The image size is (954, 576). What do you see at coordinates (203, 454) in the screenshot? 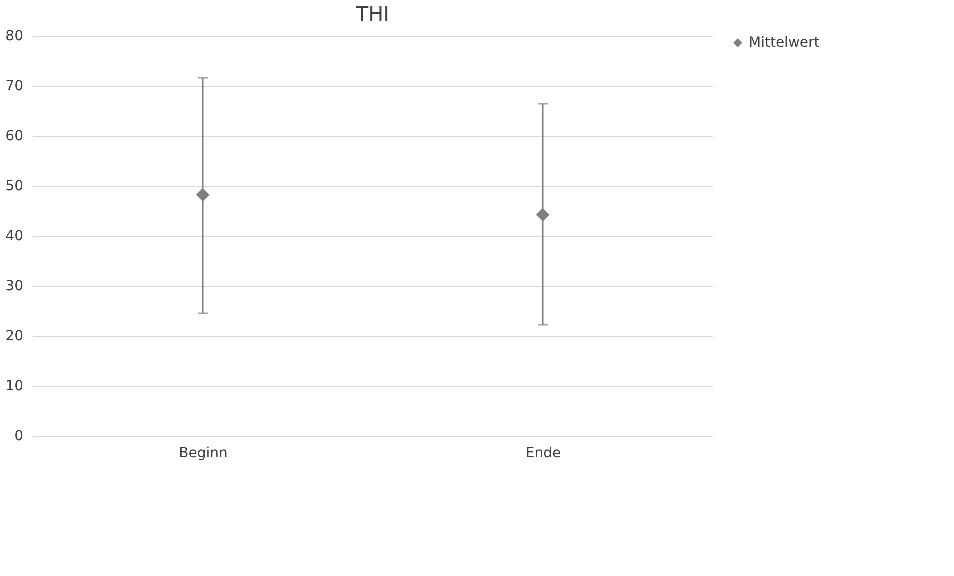
I see `x-tick-label: Beginn` at bounding box center [203, 454].